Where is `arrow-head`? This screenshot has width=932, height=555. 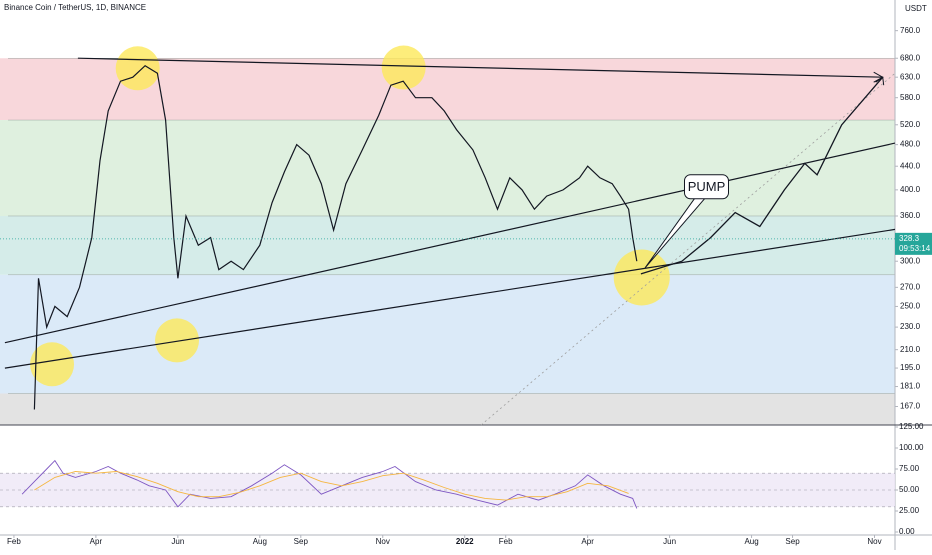
arrow-head is located at coordinates (880, 81).